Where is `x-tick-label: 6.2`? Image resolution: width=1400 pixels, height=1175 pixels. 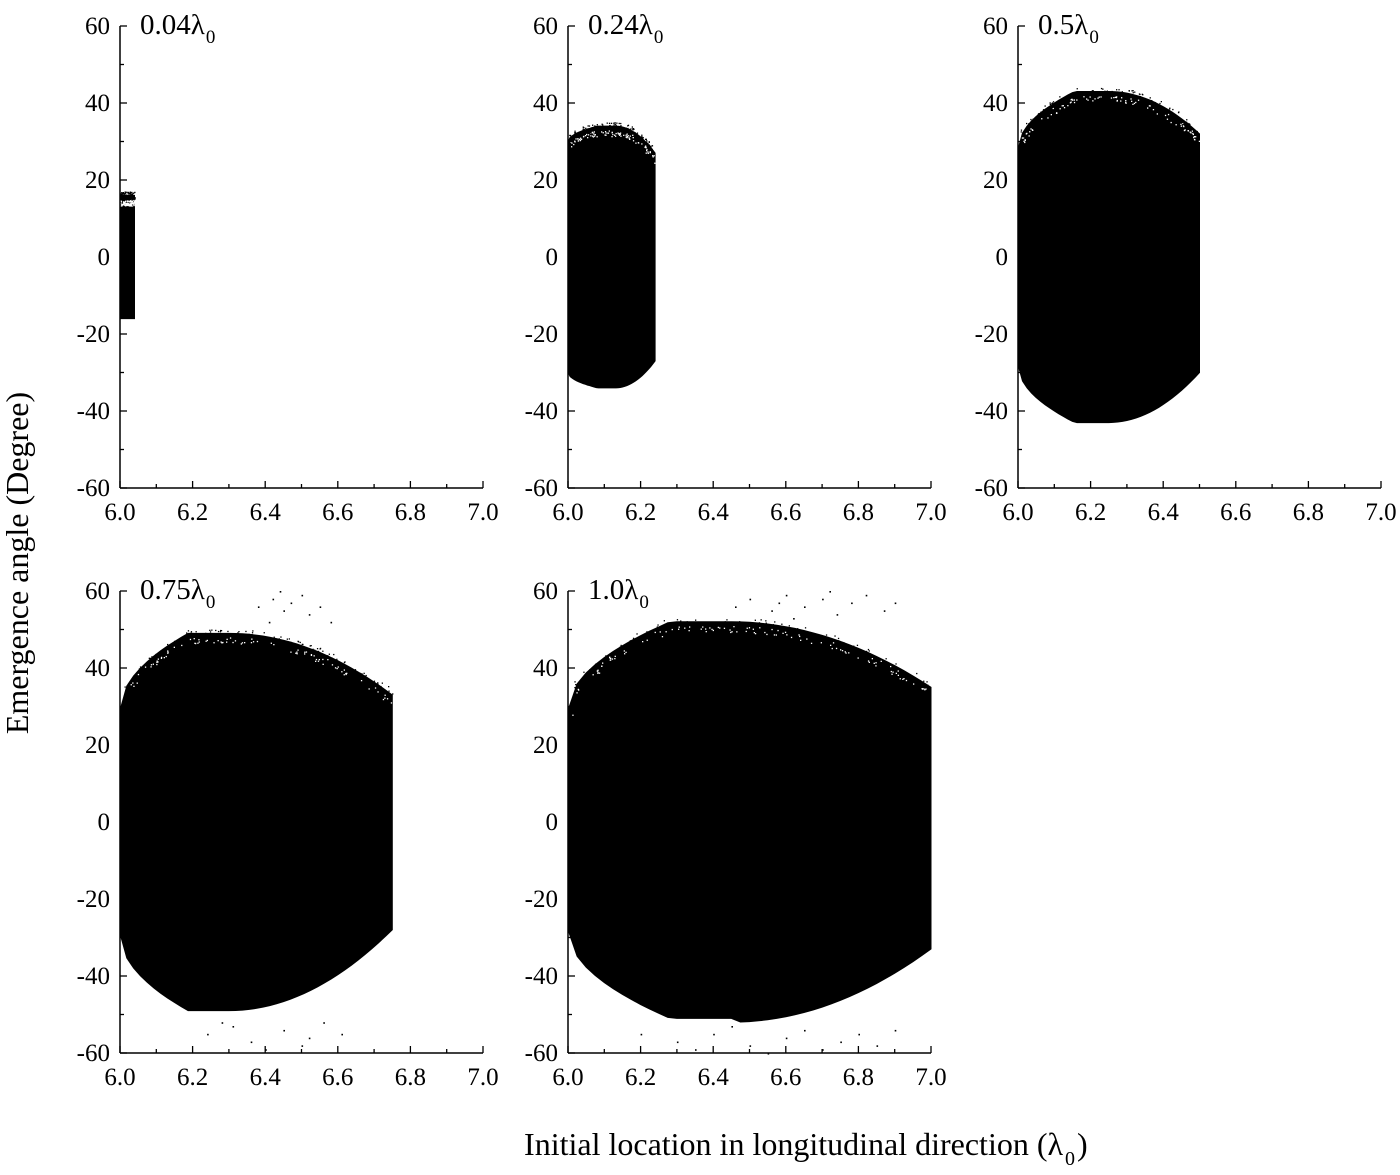
x-tick-label: 6.2 is located at coordinates (640, 512).